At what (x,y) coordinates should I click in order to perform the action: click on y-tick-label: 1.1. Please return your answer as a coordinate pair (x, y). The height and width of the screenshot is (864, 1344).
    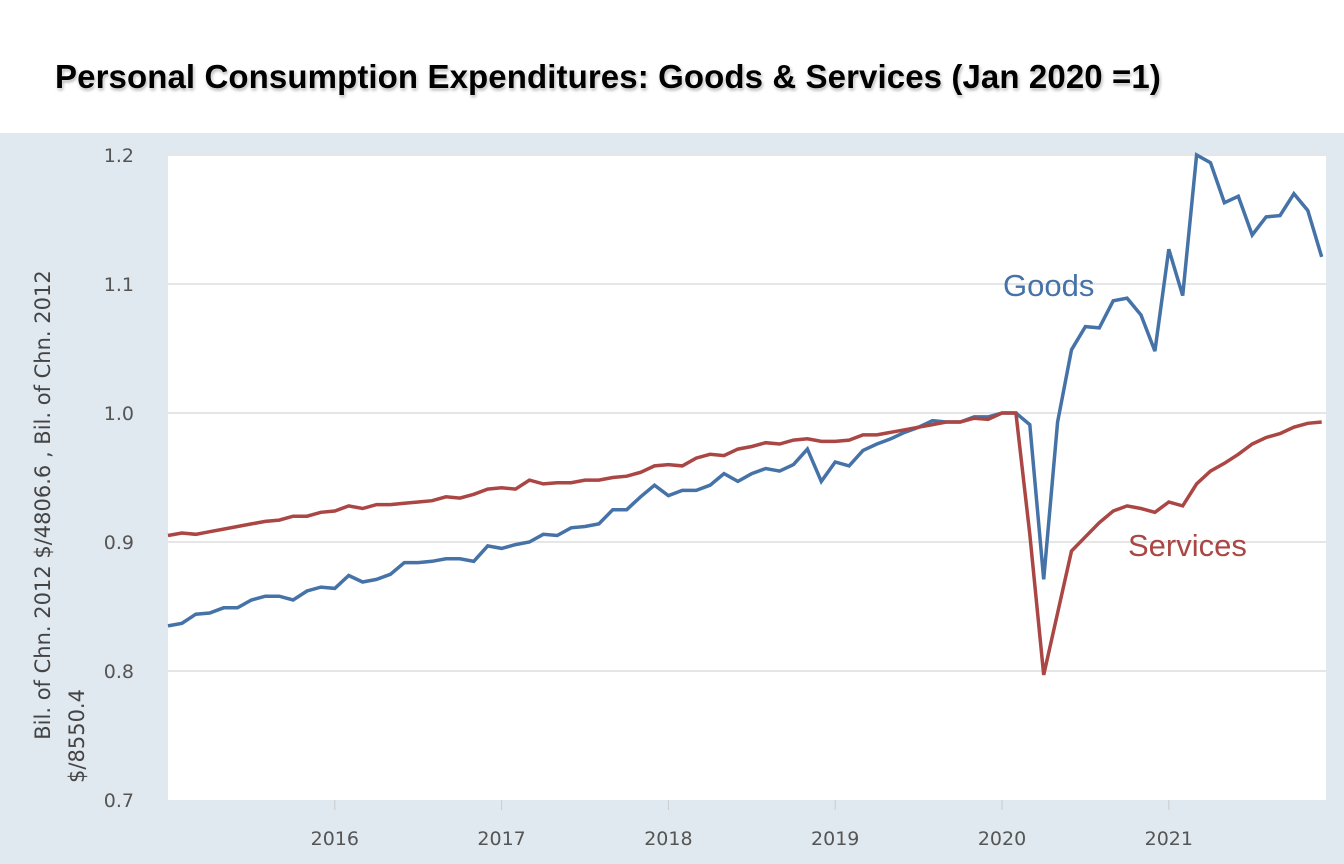
    Looking at the image, I should click on (119, 285).